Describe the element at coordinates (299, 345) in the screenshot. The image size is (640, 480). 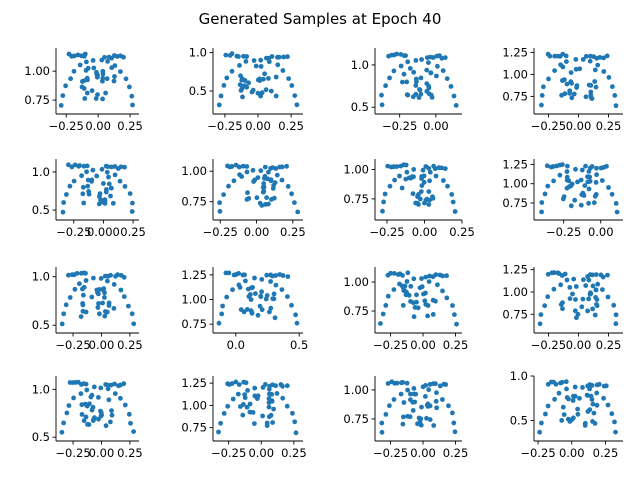
I see `x-tick-label: 0.5` at that location.